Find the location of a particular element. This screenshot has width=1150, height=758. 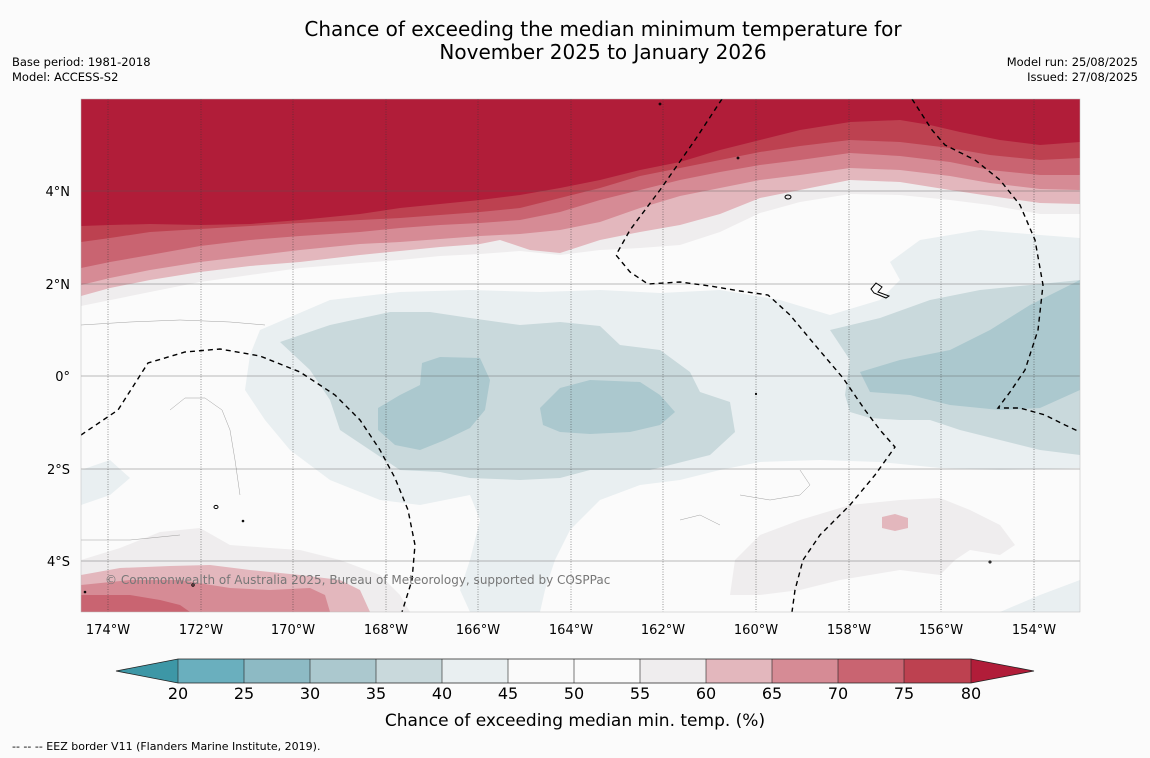

lat-label: 2°S is located at coordinates (58, 470).